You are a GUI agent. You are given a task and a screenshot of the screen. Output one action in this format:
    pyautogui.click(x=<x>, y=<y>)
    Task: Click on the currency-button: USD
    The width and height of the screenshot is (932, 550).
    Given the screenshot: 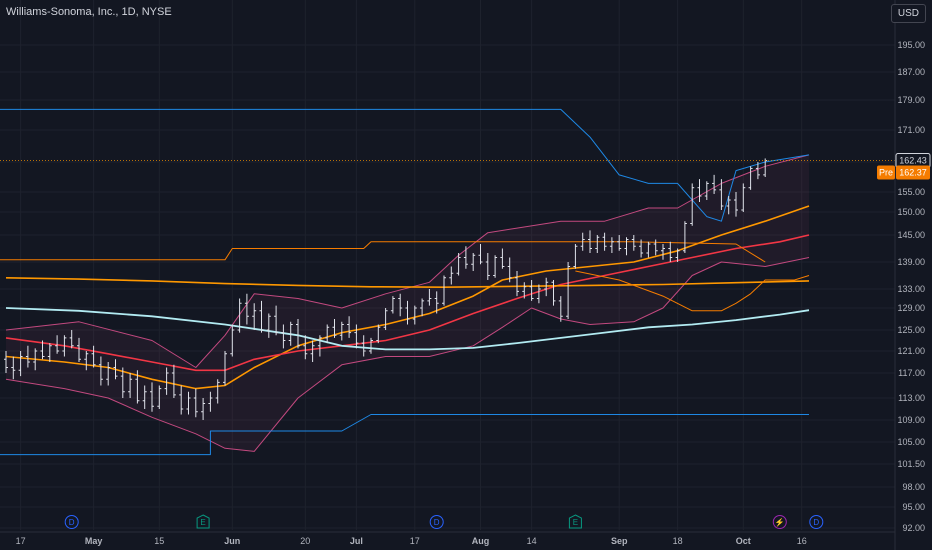 What is the action you would take?
    pyautogui.click(x=908, y=13)
    